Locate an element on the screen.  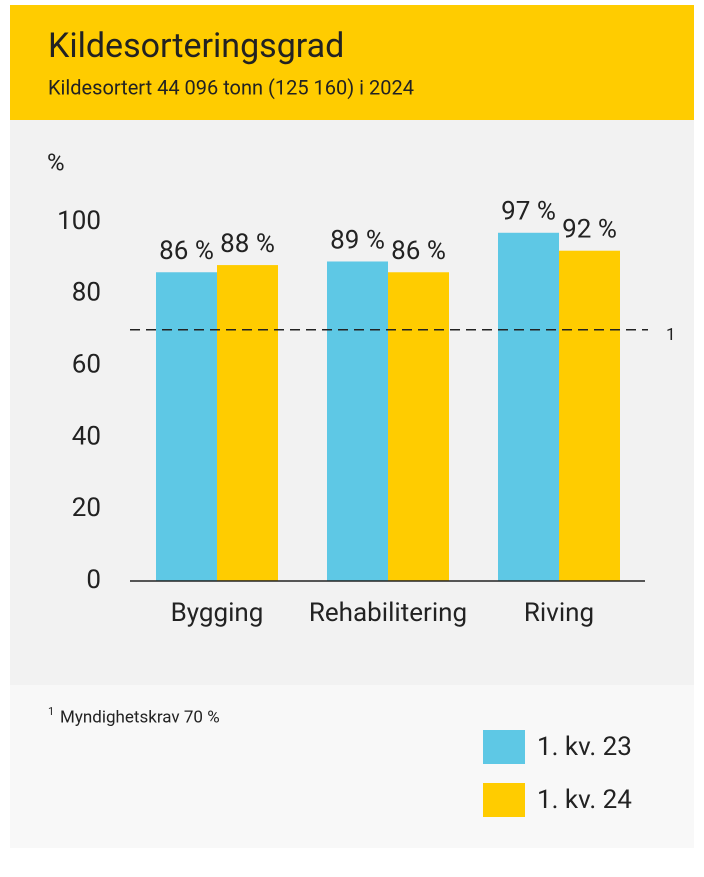
footnote-marker: 1 is located at coordinates (51, 711).